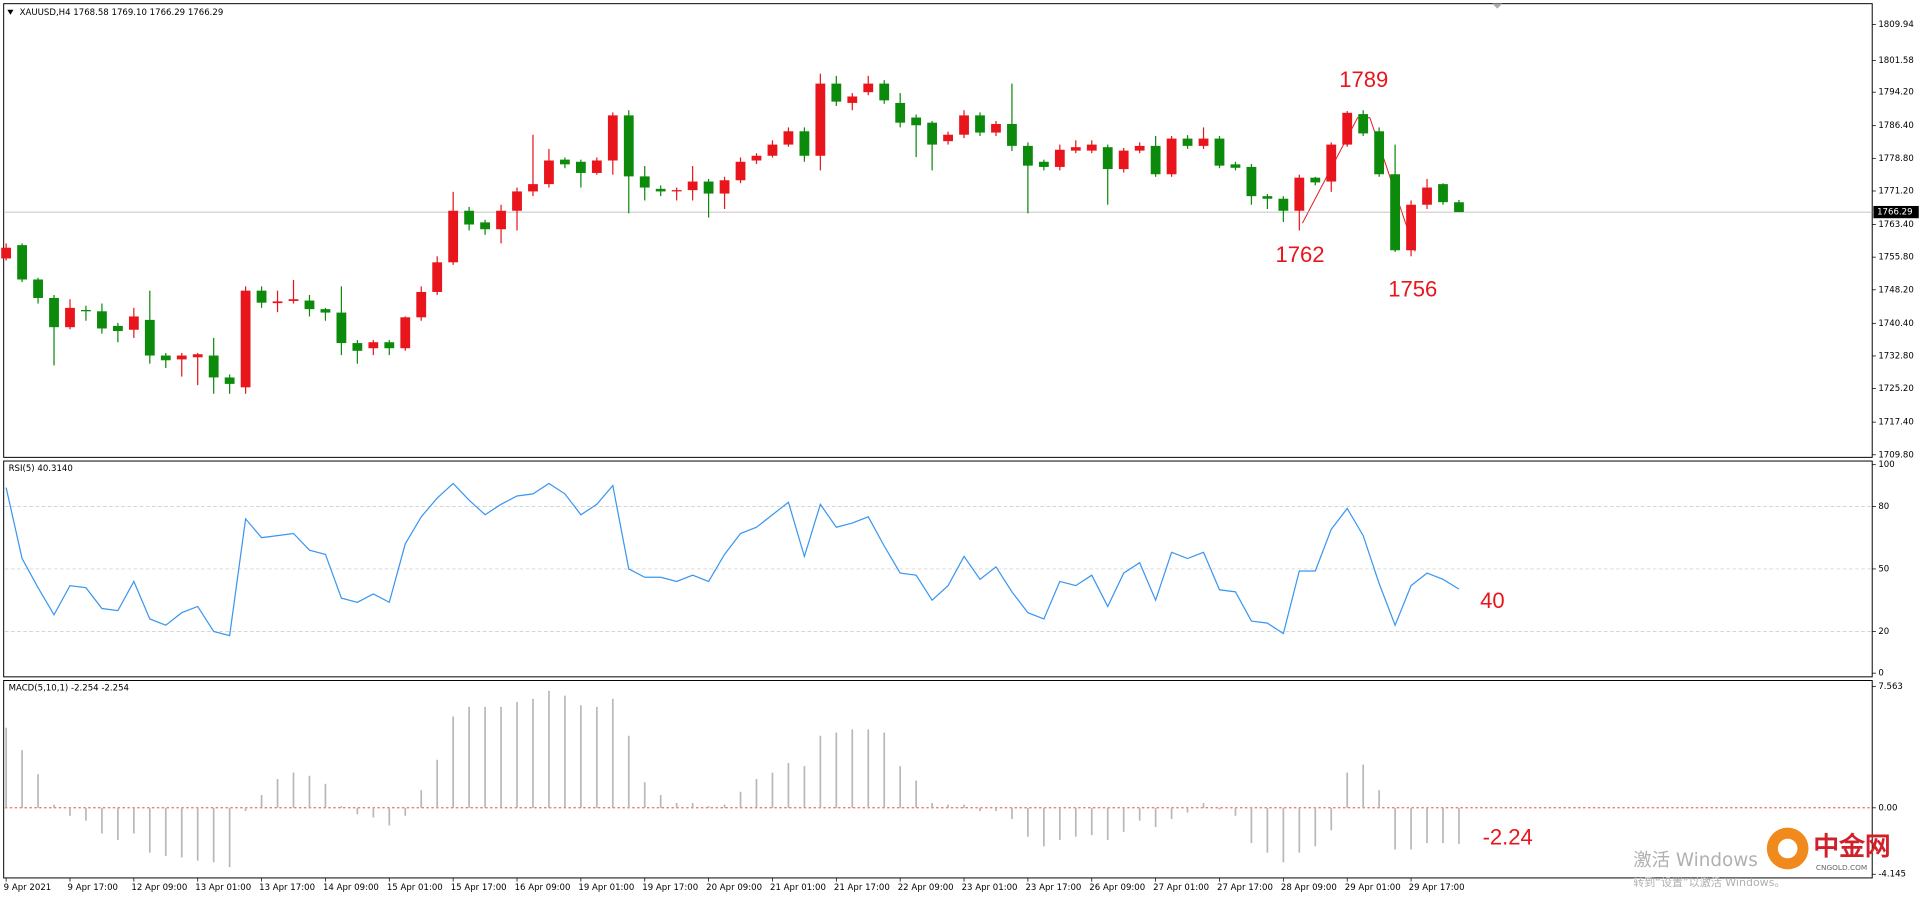  Describe the element at coordinates (1895, 25) in the screenshot. I see `y-tick-label: 1809.94` at that location.